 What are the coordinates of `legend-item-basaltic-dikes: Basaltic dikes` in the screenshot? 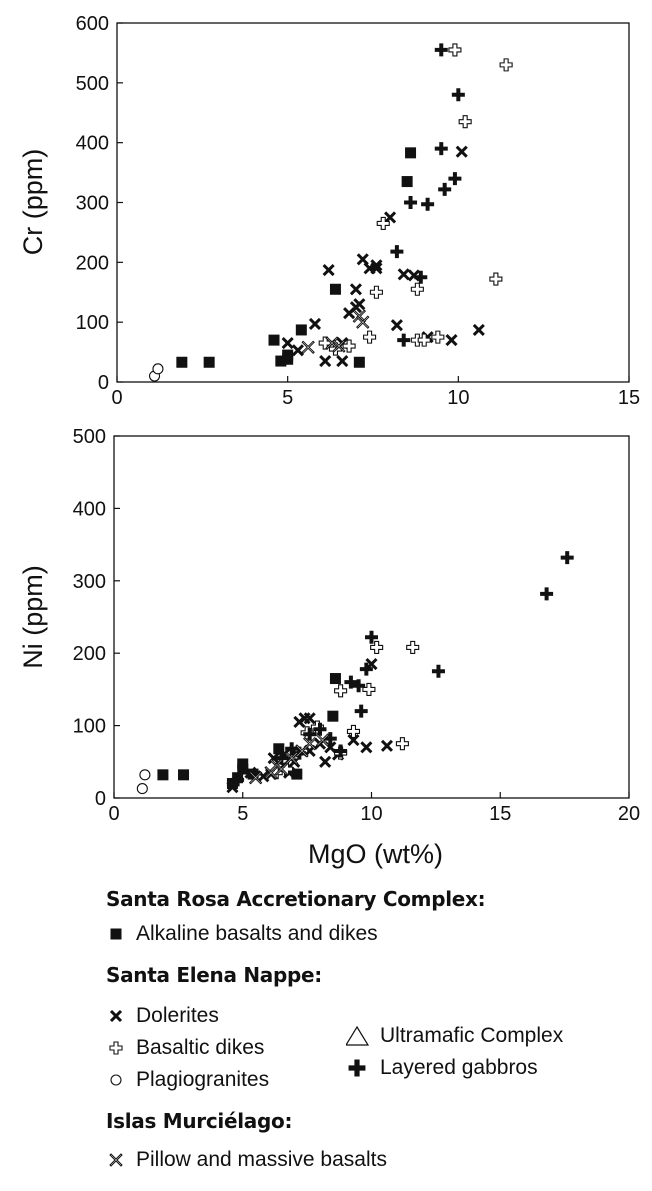 It's located at (226, 1048).